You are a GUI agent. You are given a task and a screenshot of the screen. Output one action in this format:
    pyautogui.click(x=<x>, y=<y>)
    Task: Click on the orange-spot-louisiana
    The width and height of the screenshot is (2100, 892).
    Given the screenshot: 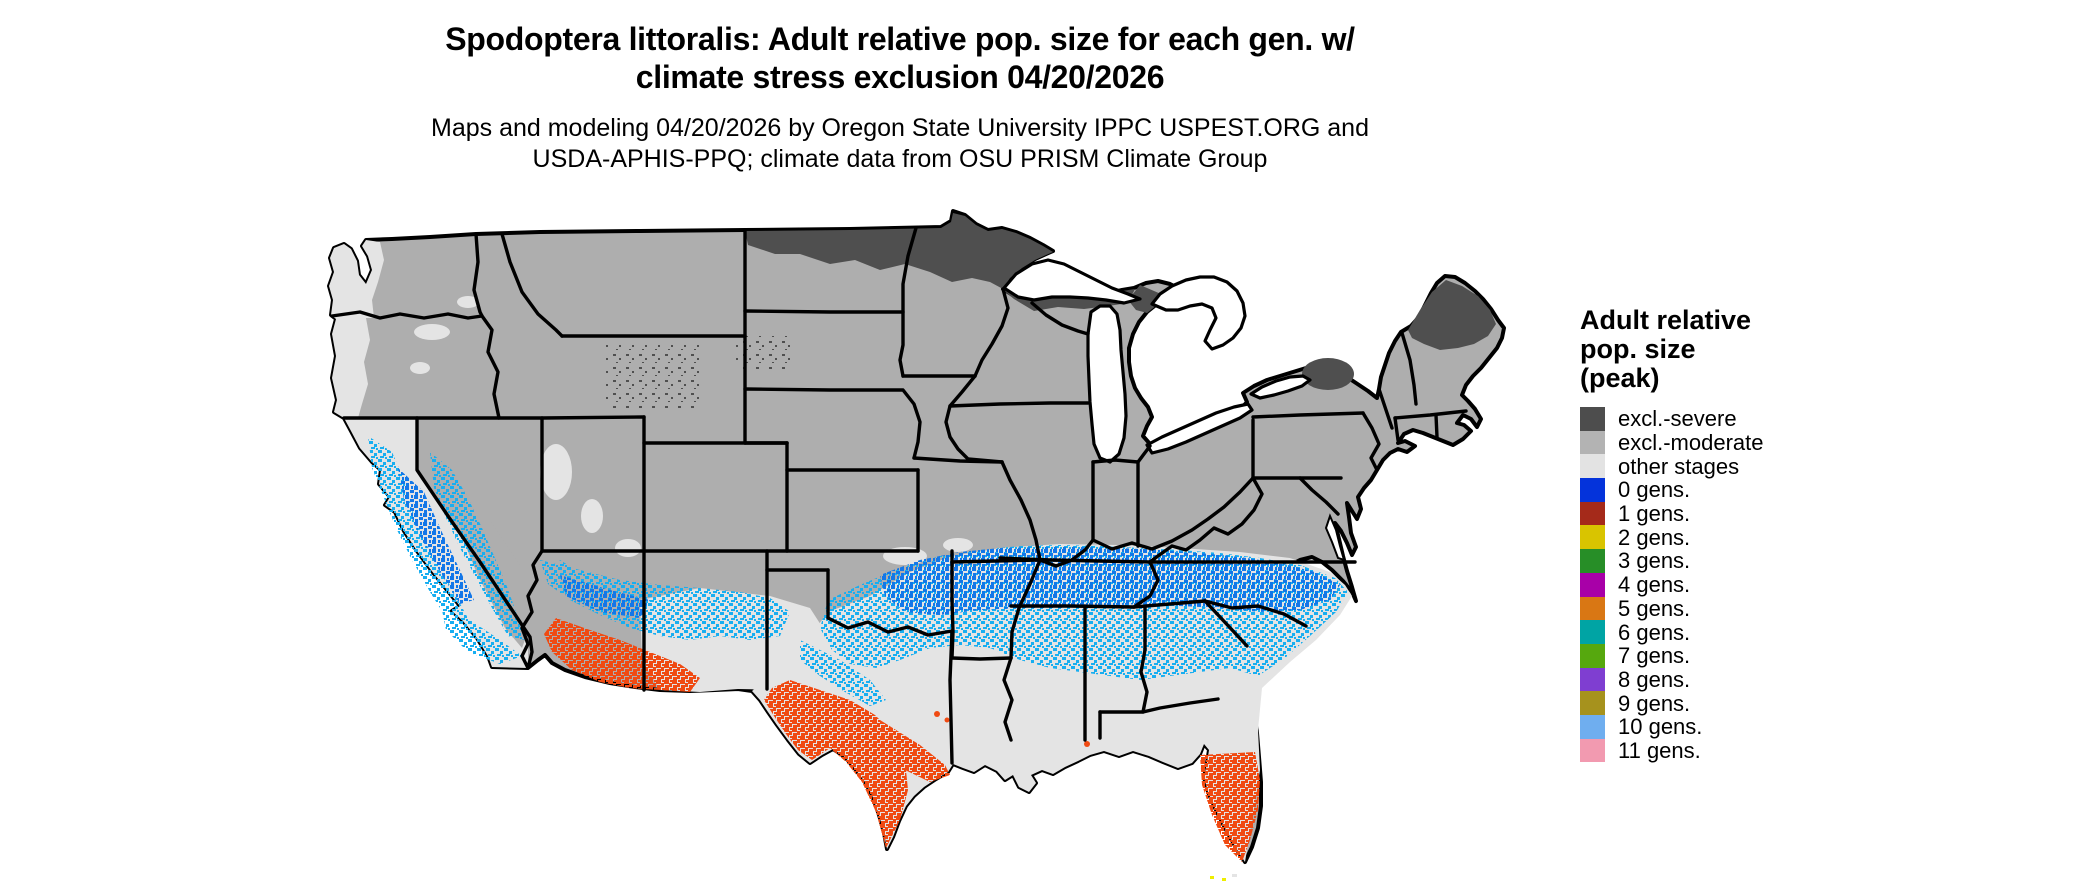 What is the action you would take?
    pyautogui.click(x=1087, y=744)
    